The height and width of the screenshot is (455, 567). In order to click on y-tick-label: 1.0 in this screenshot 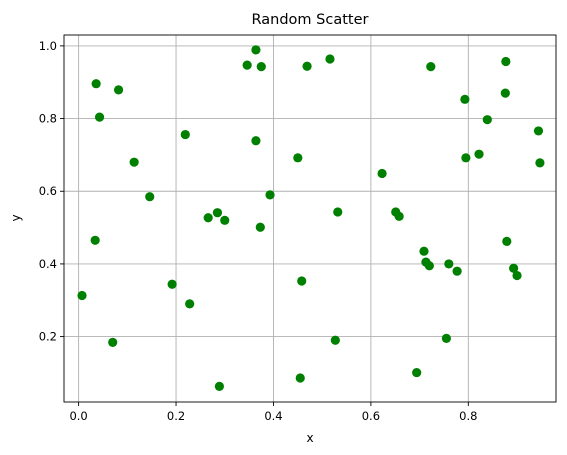, I will do `click(48, 46)`.